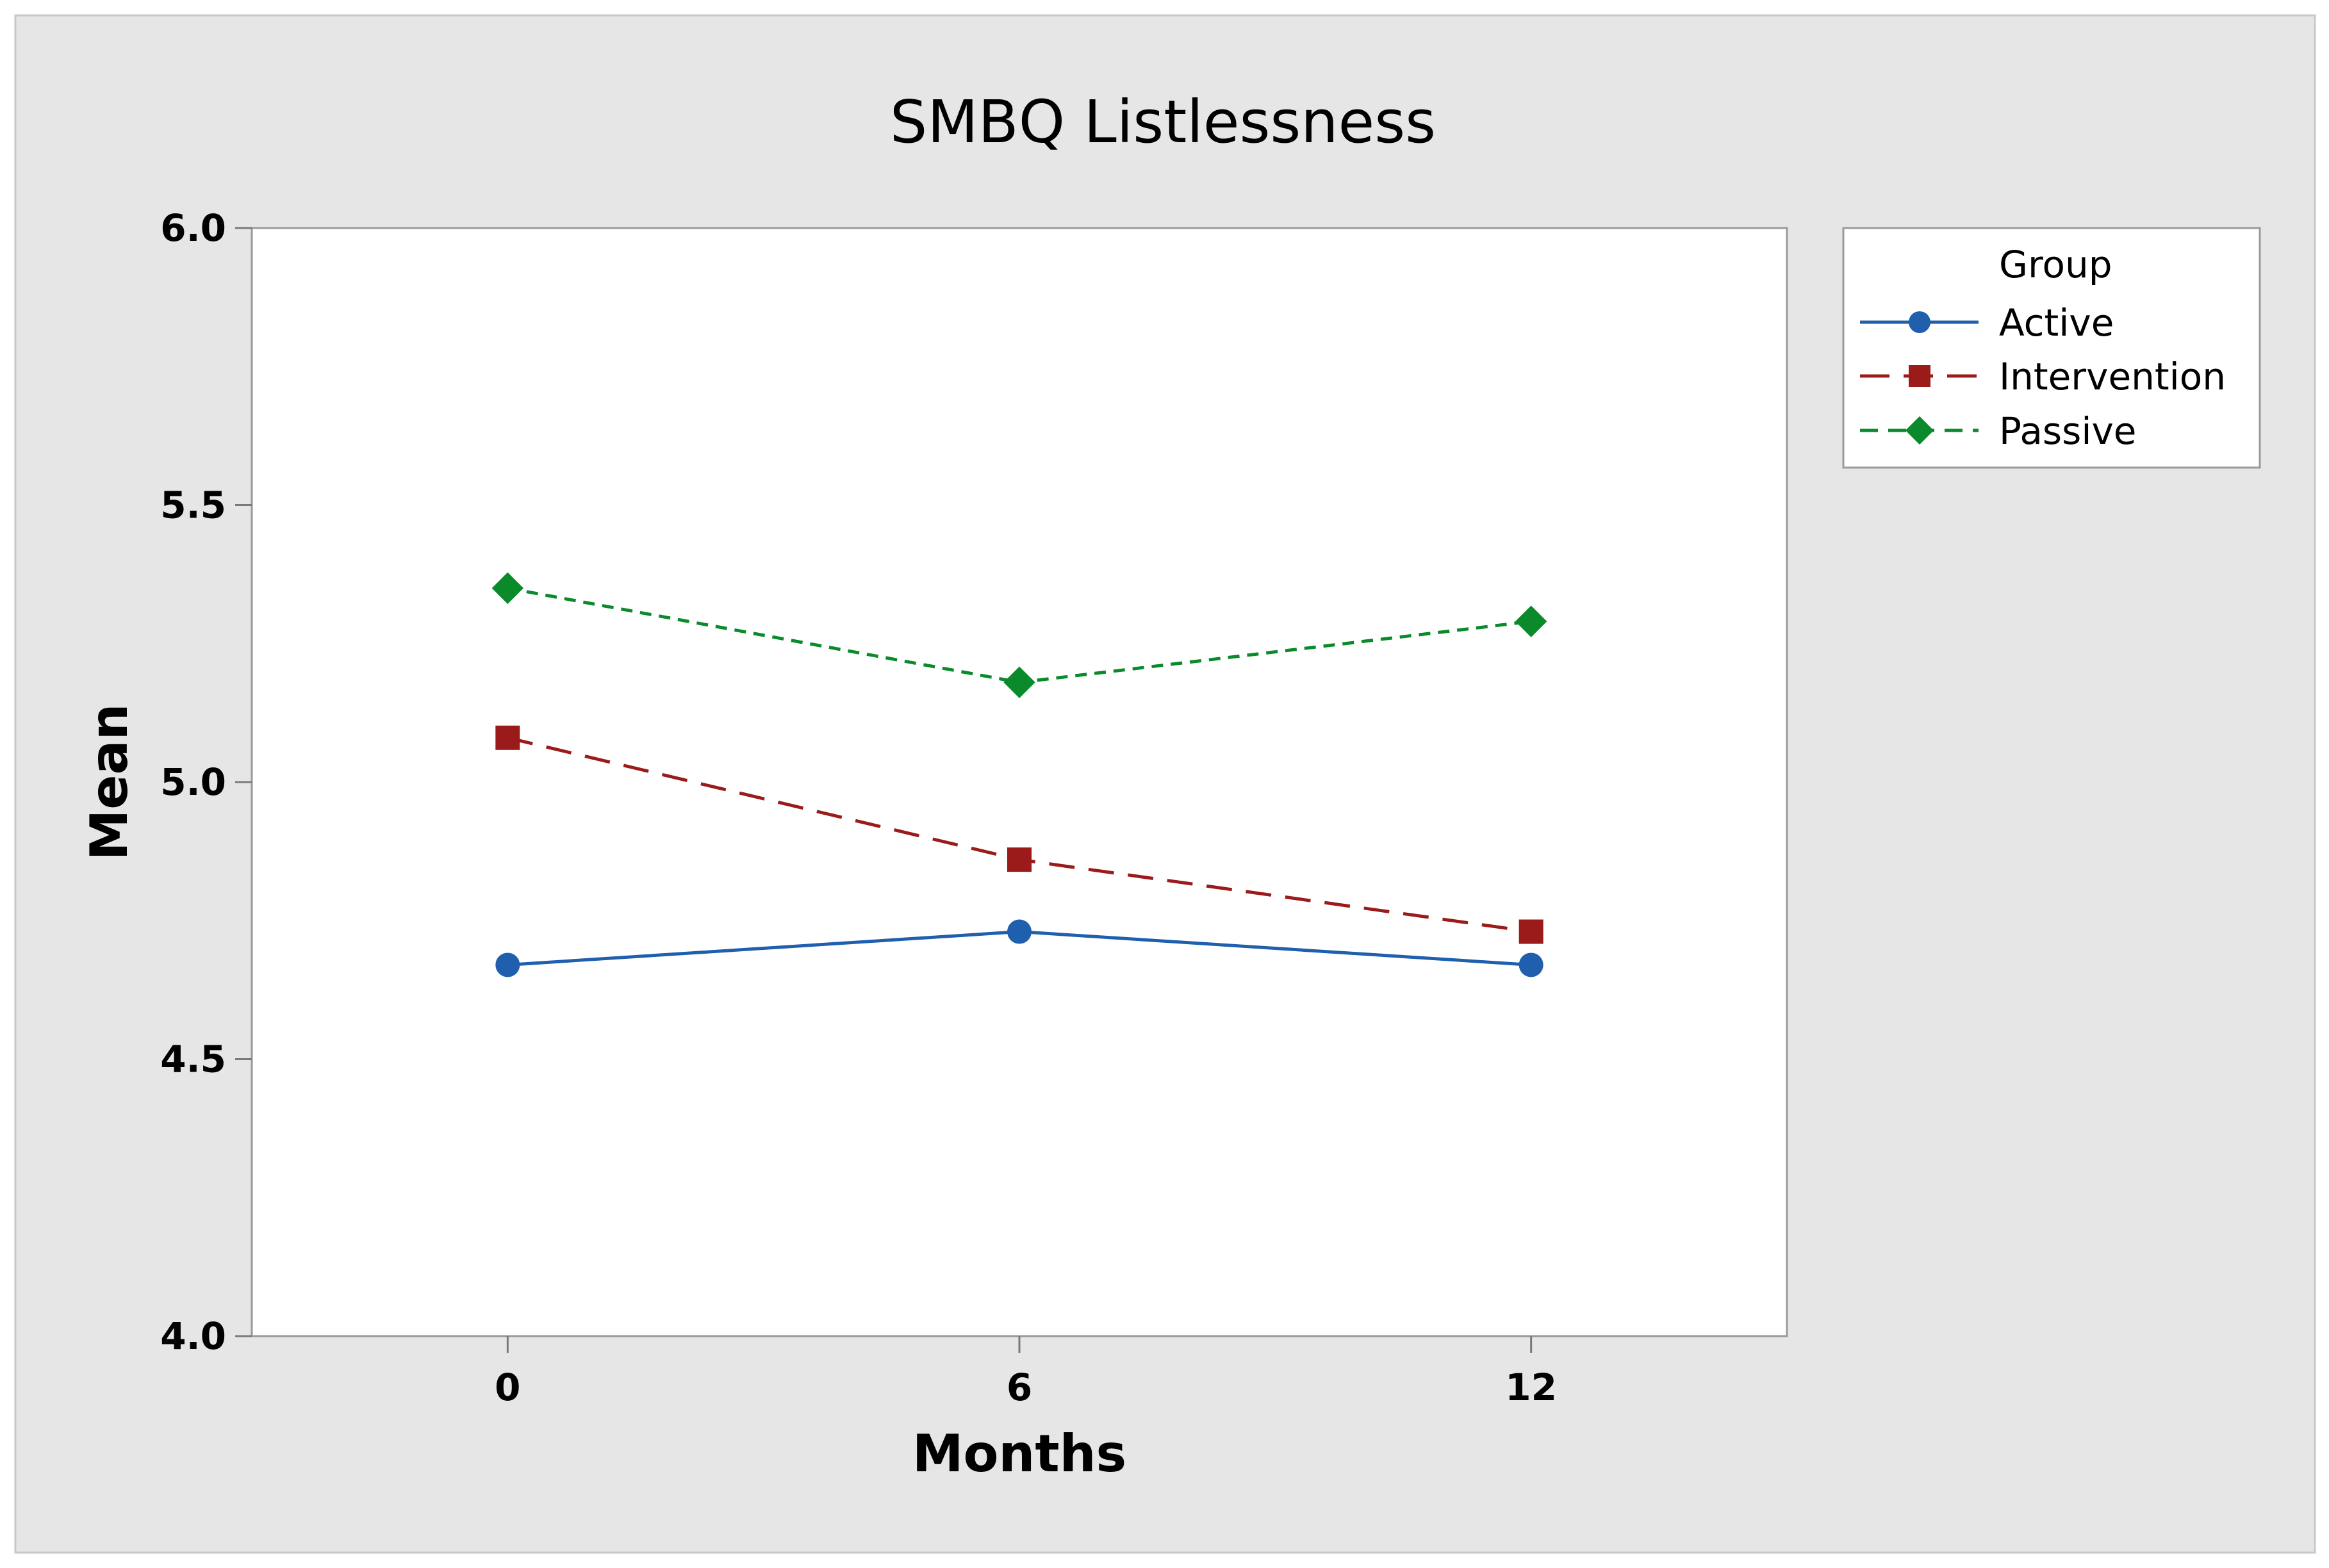 This screenshot has height=1568, width=2329. What do you see at coordinates (1998, 431) in the screenshot?
I see `legend-item-passive: Passive` at bounding box center [1998, 431].